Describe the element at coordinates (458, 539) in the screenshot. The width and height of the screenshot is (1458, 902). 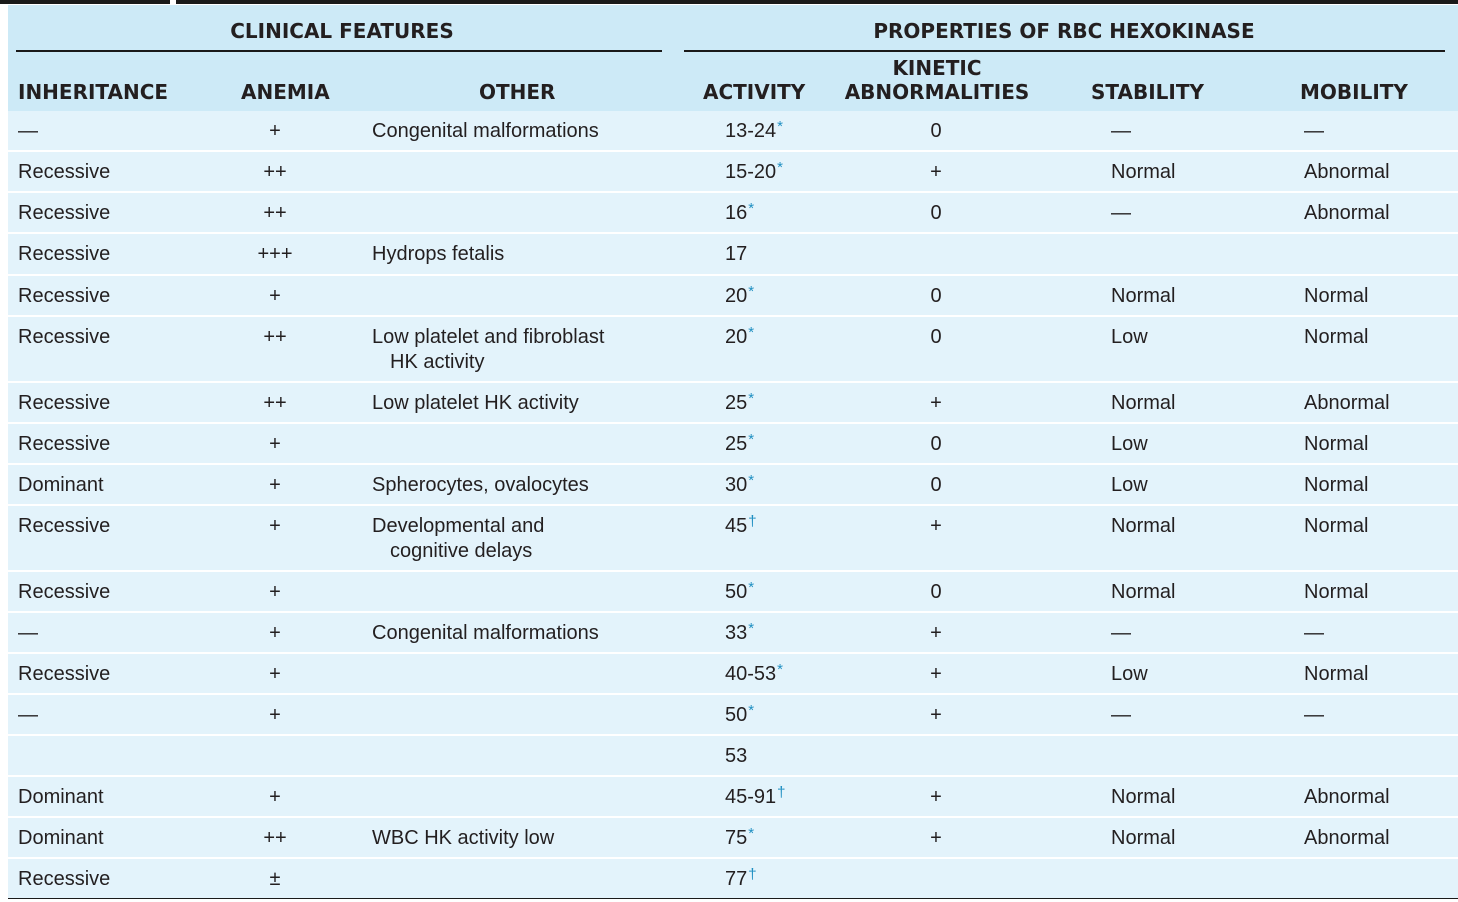
I see `cell-other: Developmental and cognitive delays` at that location.